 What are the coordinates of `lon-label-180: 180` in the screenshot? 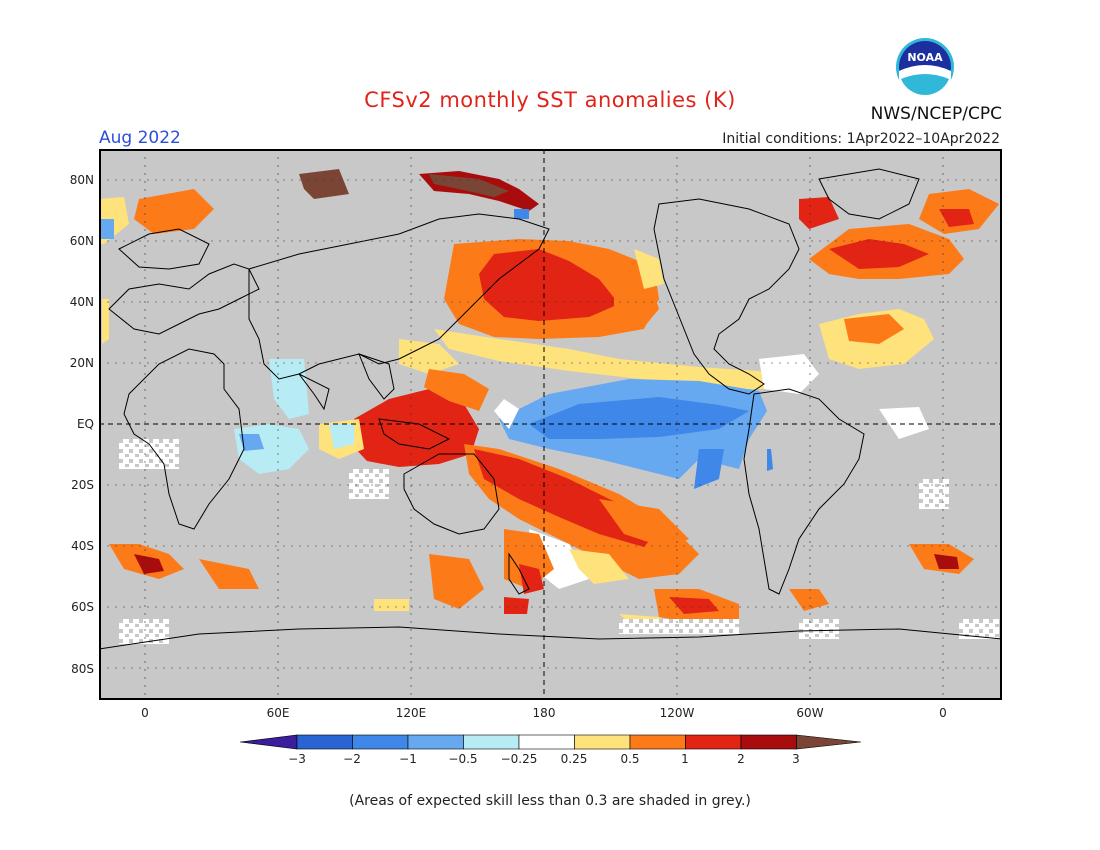 It's located at (544, 713).